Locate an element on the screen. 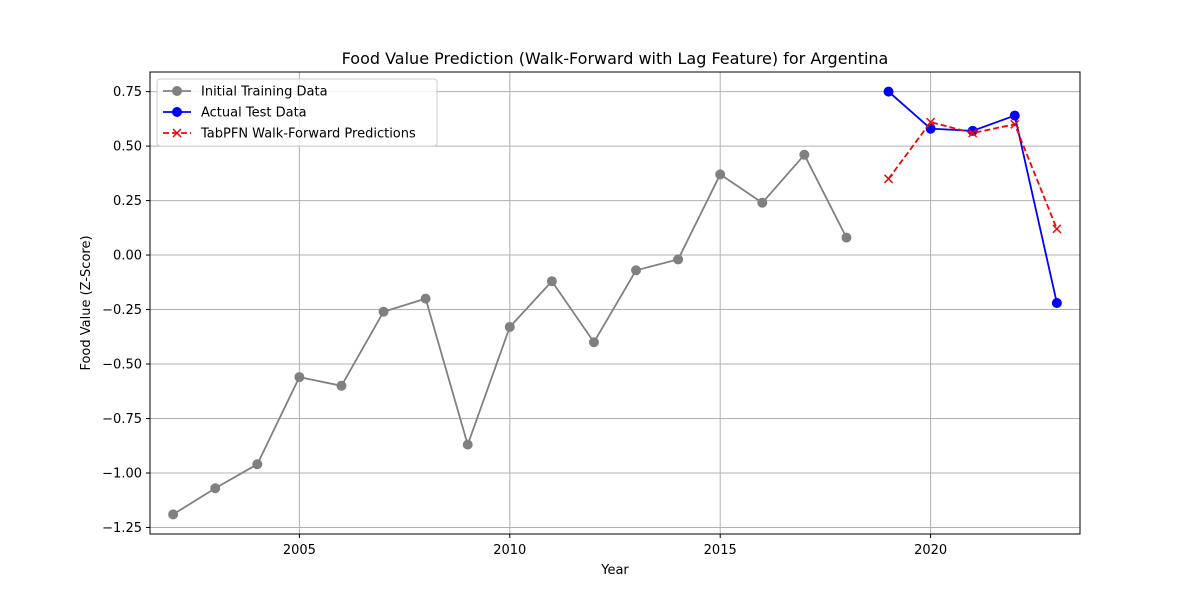 This screenshot has height=600, width=1200. legend-marker-stroke is located at coordinates (177, 133).